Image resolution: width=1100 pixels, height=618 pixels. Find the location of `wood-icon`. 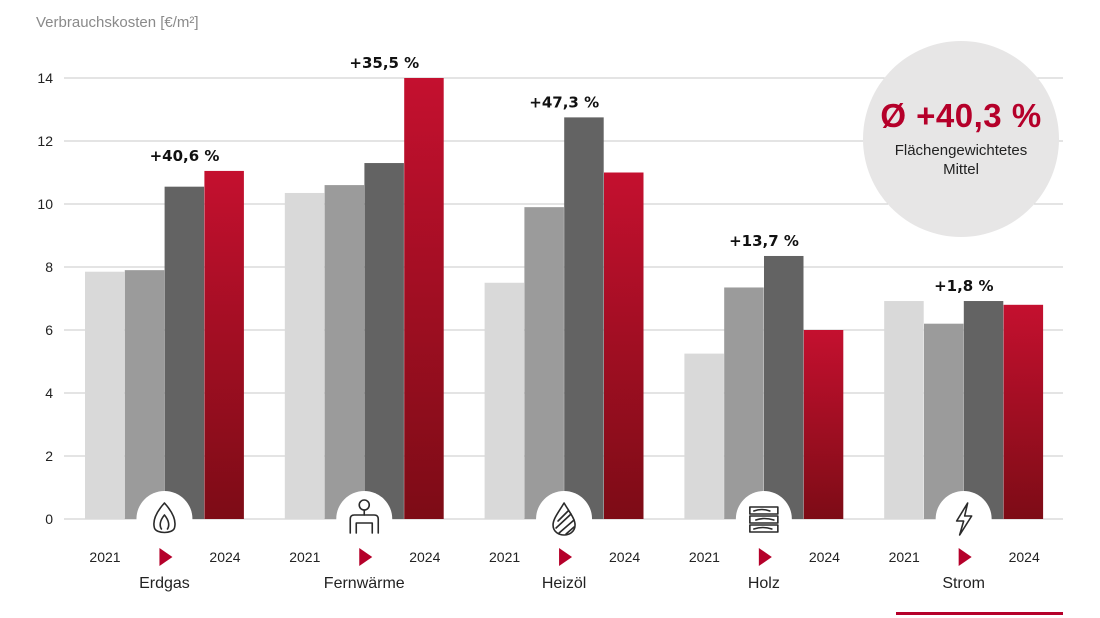

wood-icon is located at coordinates (764, 519).